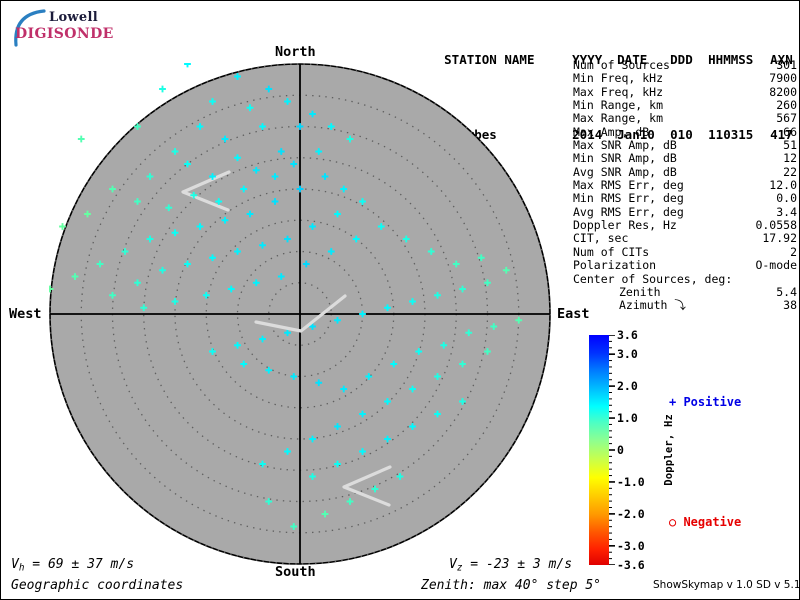 The image size is (800, 600). I want to click on direction-label-north: North, so click(295, 52).